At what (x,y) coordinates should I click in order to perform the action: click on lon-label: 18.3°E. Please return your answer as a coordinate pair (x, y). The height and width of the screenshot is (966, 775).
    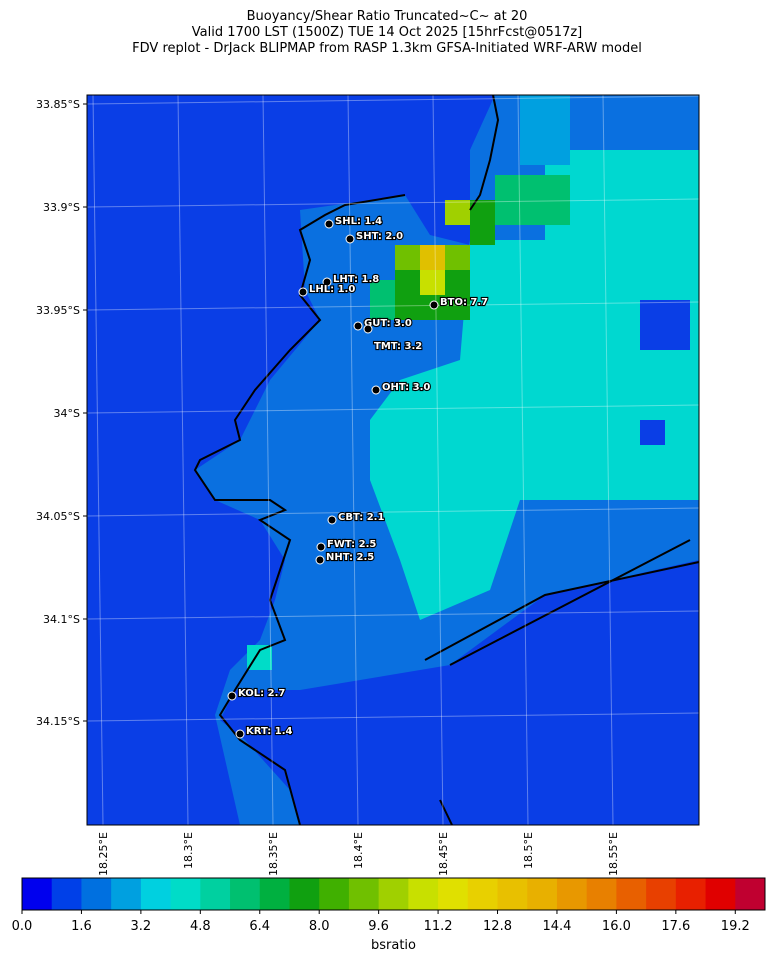
    Looking at the image, I should click on (188, 850).